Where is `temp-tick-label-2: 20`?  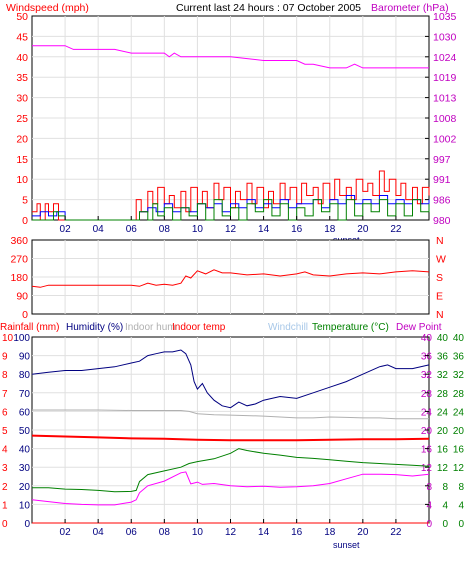 temp-tick-label-2: 20 is located at coordinates (459, 431).